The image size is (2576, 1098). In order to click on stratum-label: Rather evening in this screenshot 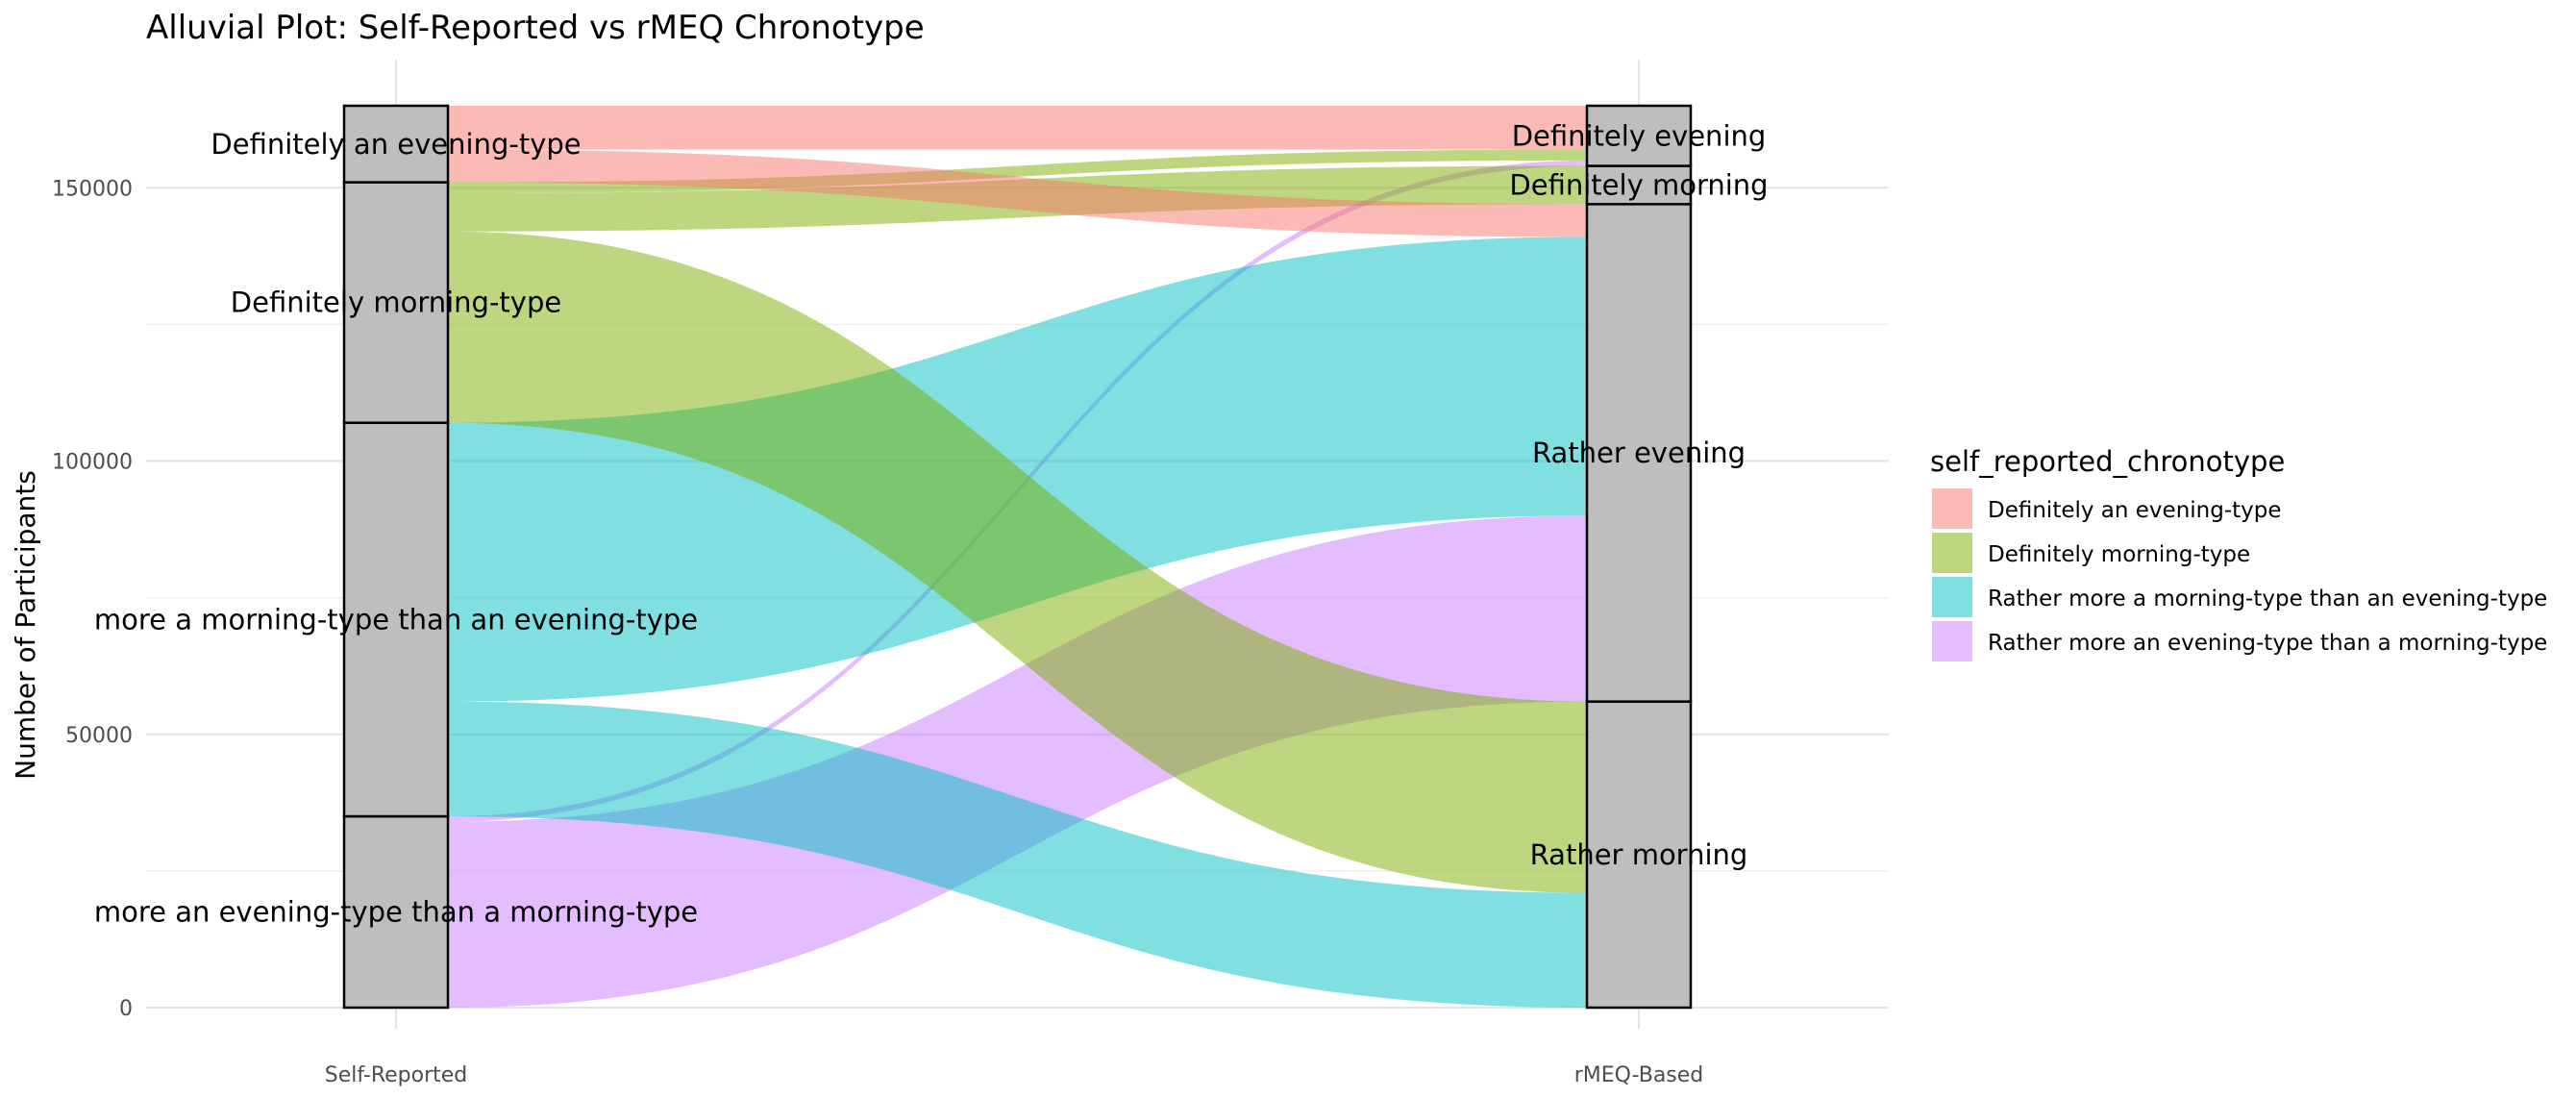, I will do `click(1639, 453)`.